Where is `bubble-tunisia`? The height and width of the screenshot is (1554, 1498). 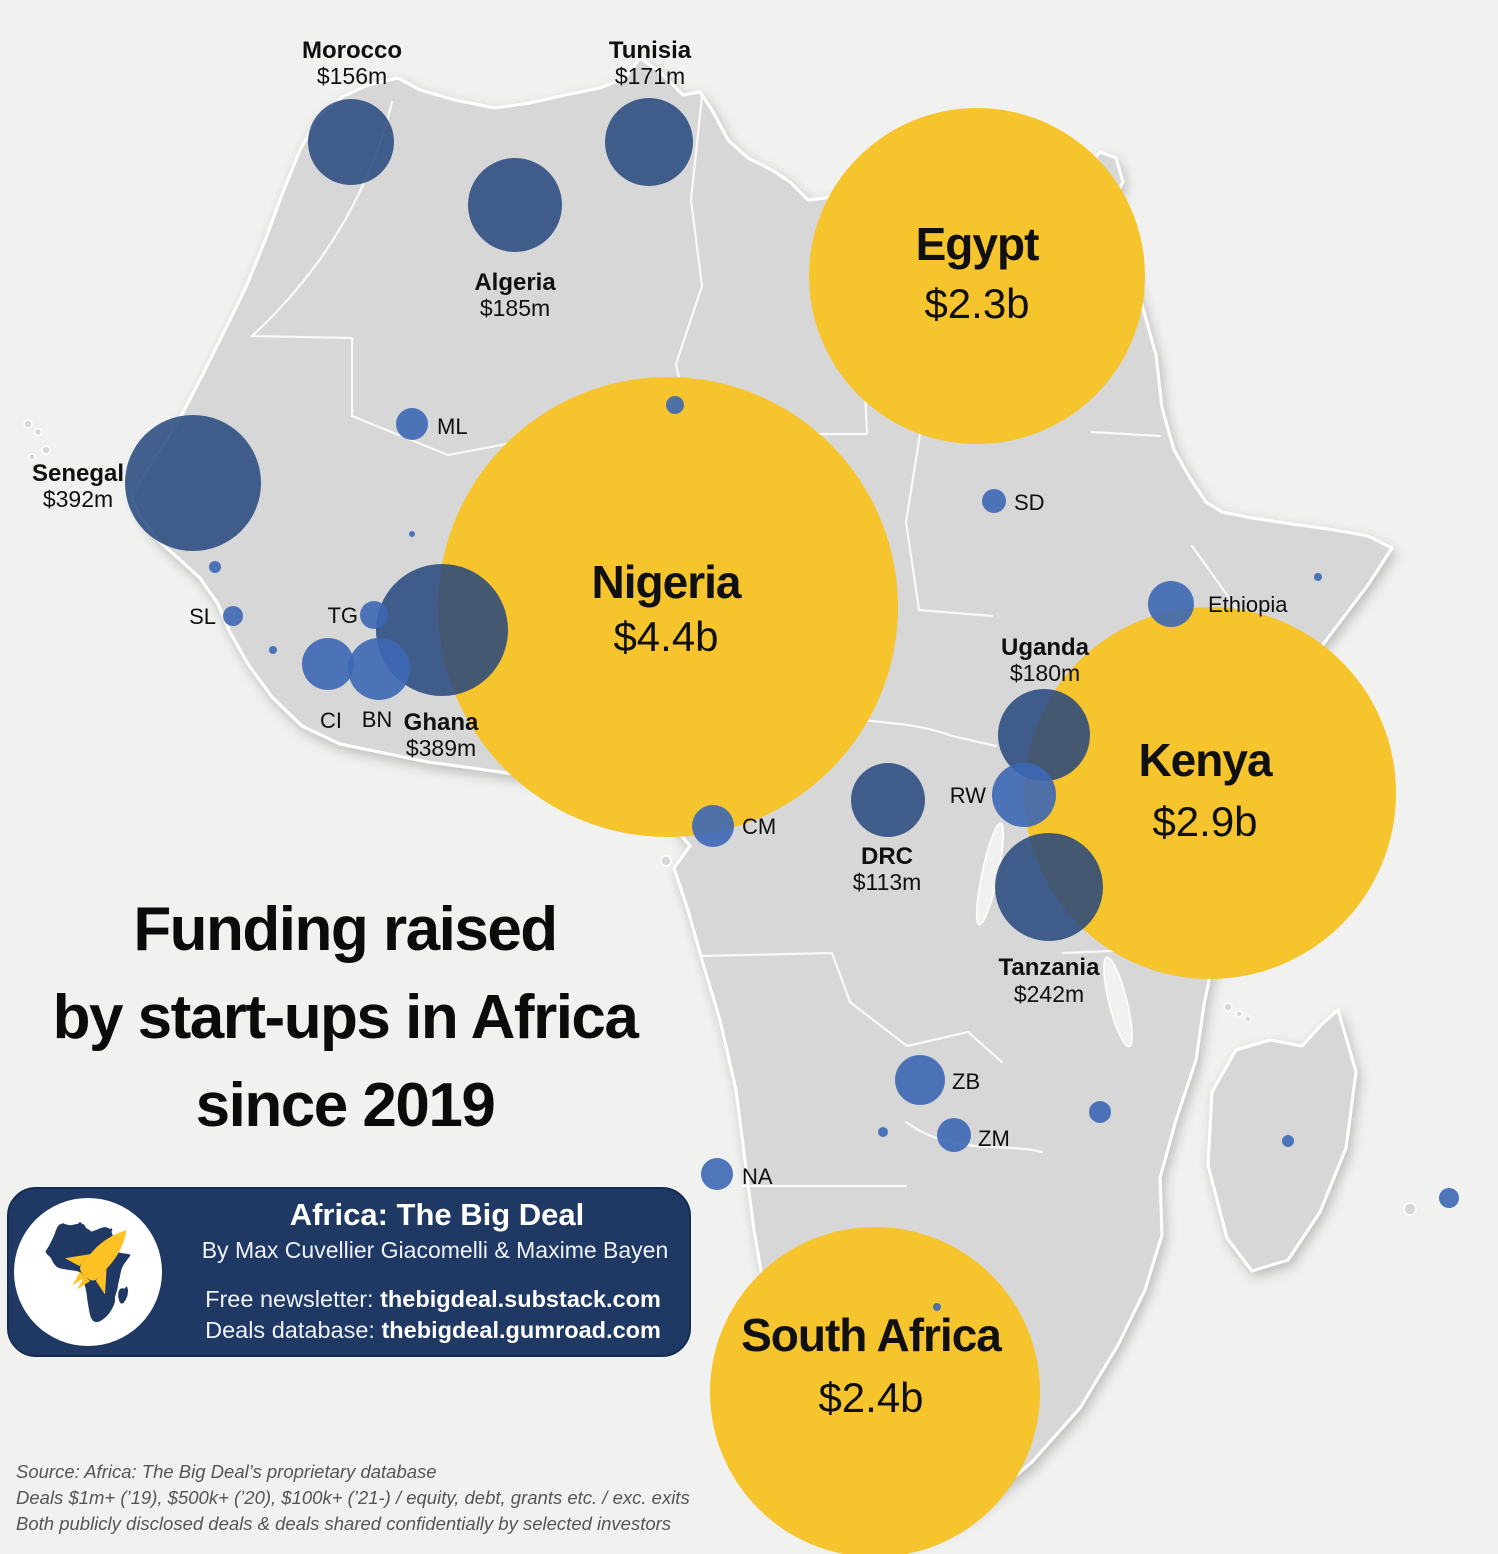
bubble-tunisia is located at coordinates (649, 142).